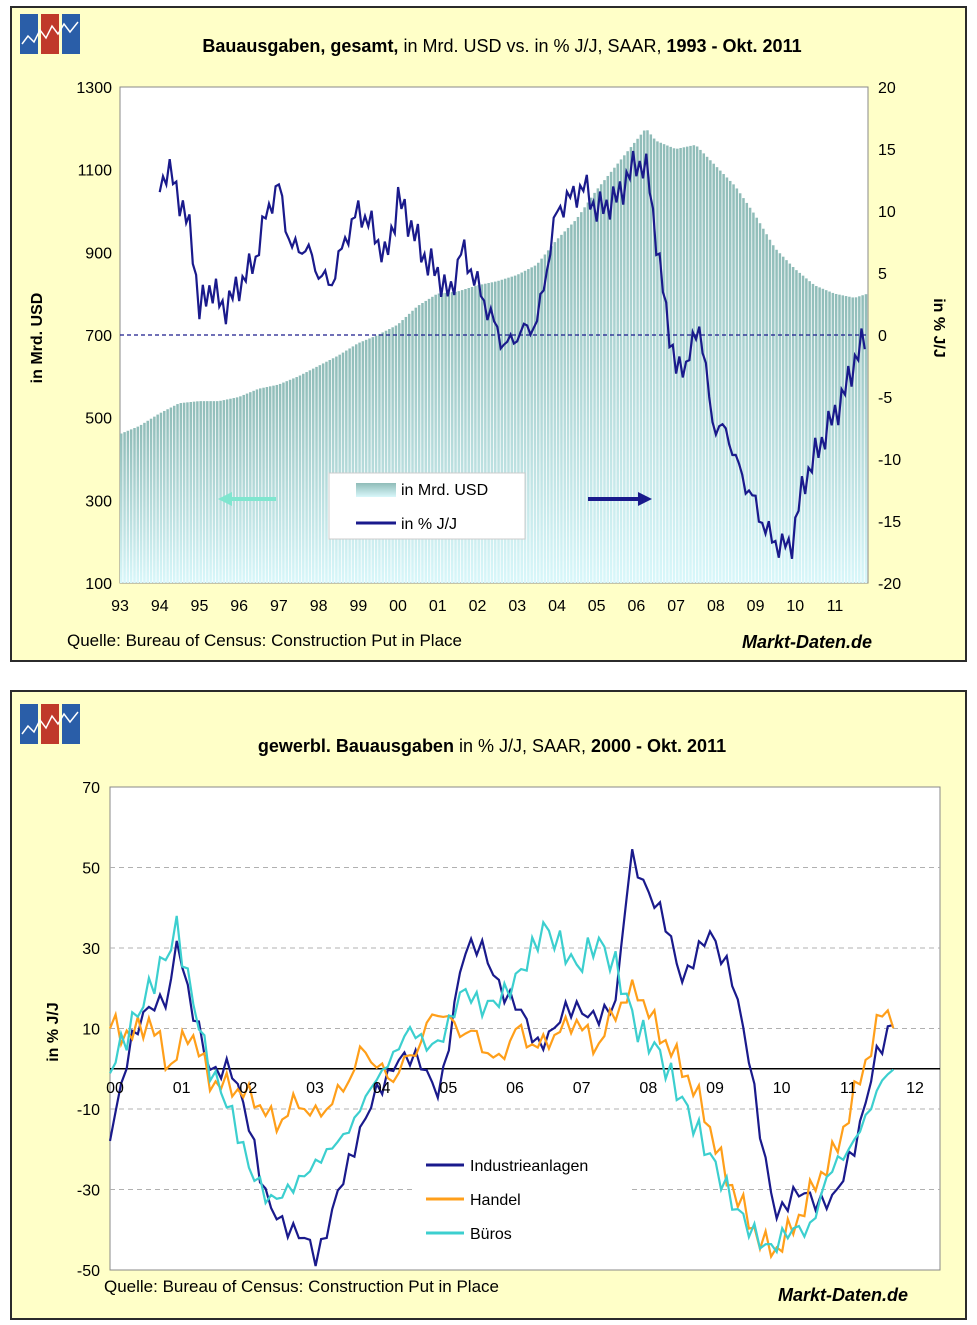  I want to click on x-tick-label: 12, so click(915, 1088).